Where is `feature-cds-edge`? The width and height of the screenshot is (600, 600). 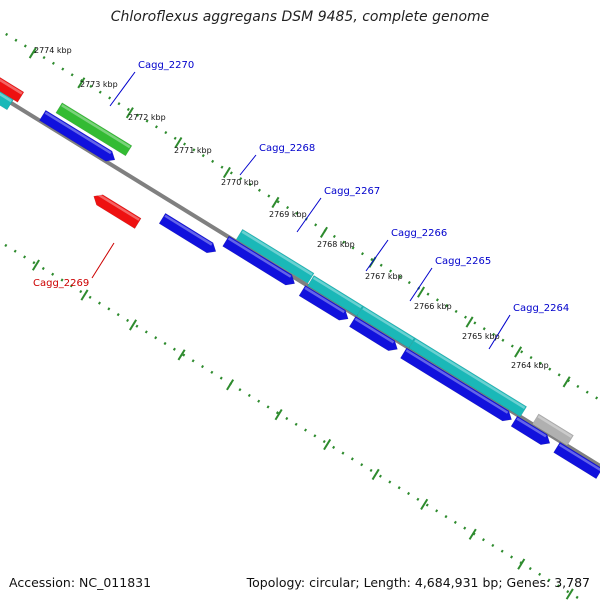 feature-cds-edge is located at coordinates (576, 460).